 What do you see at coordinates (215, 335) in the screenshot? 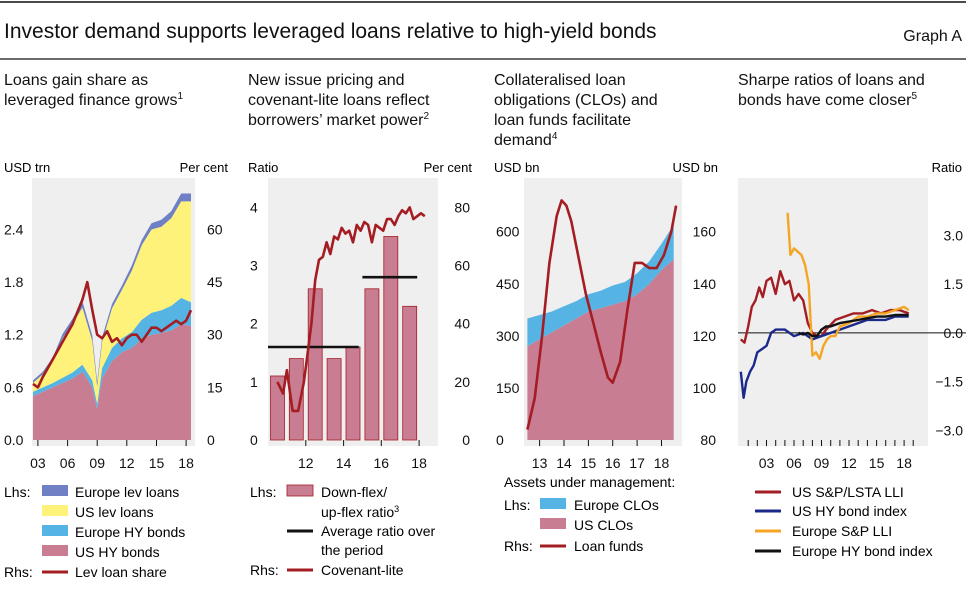
I see `p1-ytick-right-2: 30` at bounding box center [215, 335].